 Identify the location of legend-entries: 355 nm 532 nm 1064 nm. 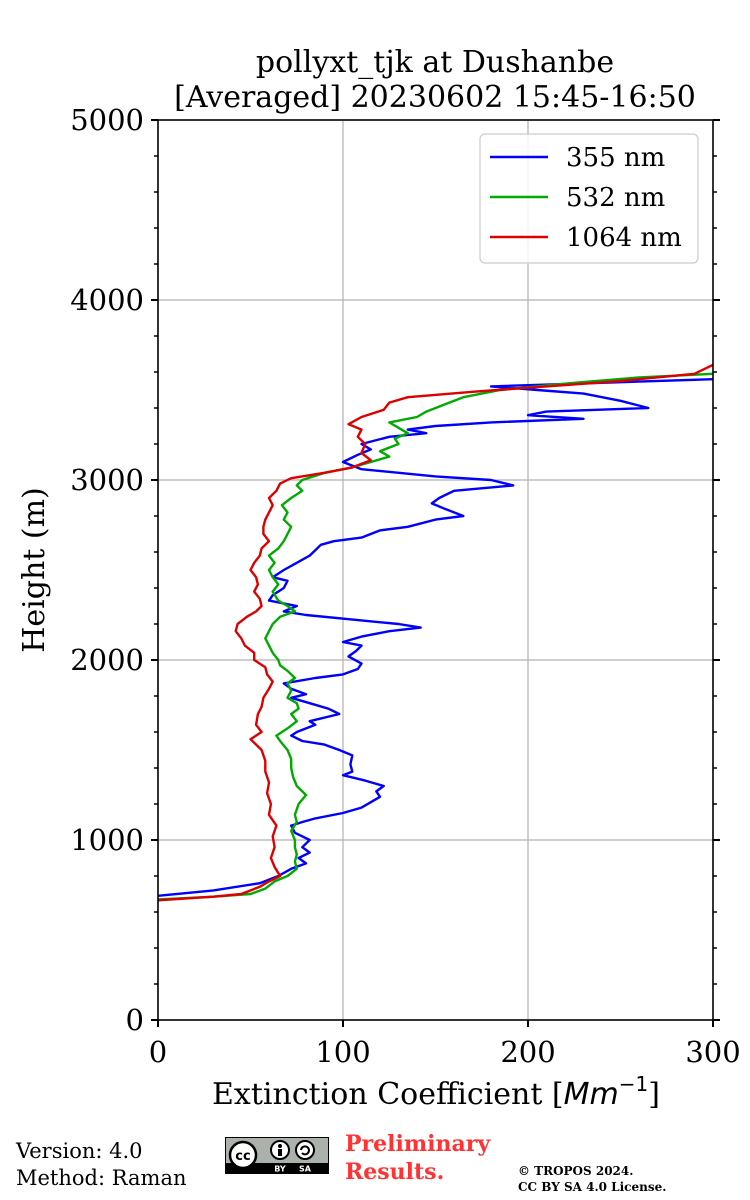
(586, 198).